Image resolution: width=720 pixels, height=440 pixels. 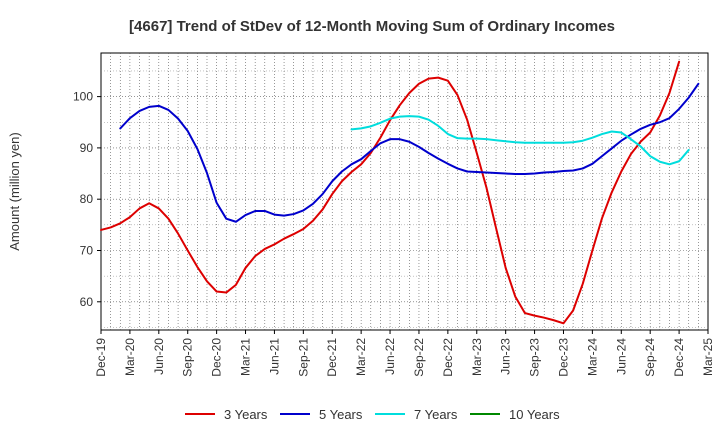 What do you see at coordinates (390, 356) in the screenshot?
I see `x-tick-label: Jun-22` at bounding box center [390, 356].